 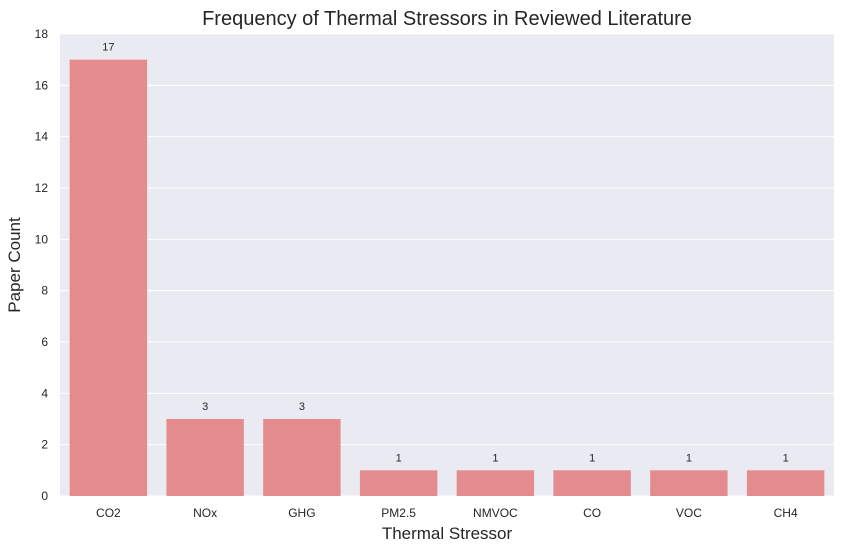 What do you see at coordinates (447, 533) in the screenshot?
I see `x-axis-label: Thermal Stressor` at bounding box center [447, 533].